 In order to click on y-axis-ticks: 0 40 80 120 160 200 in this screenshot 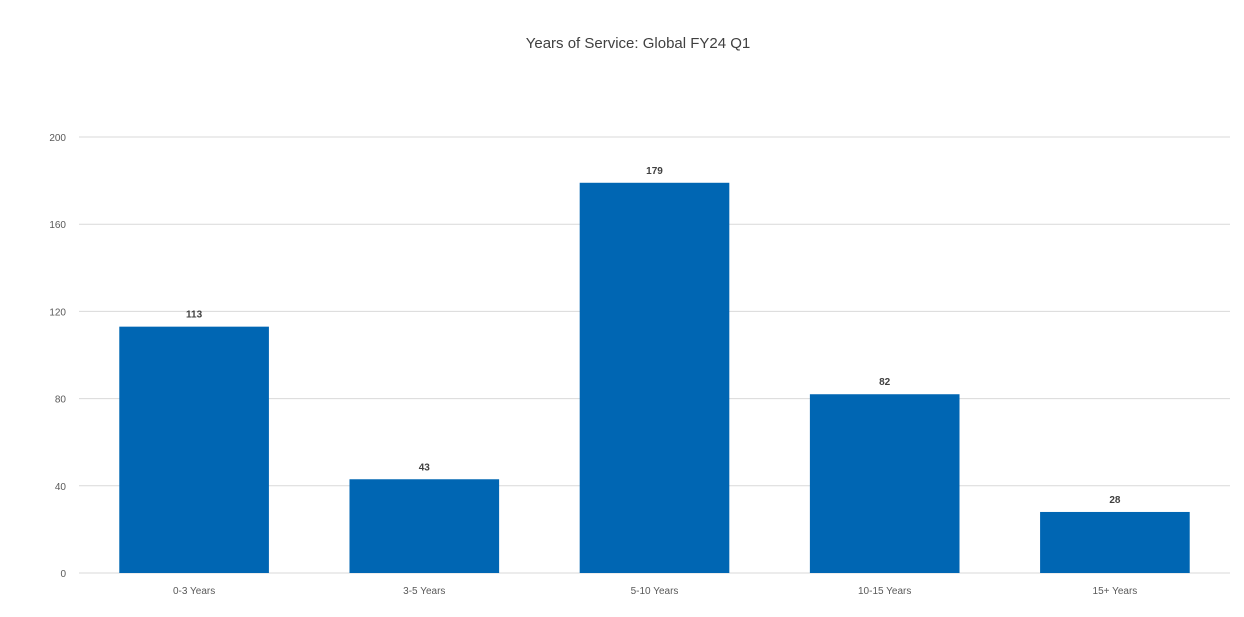, I will do `click(57, 356)`.